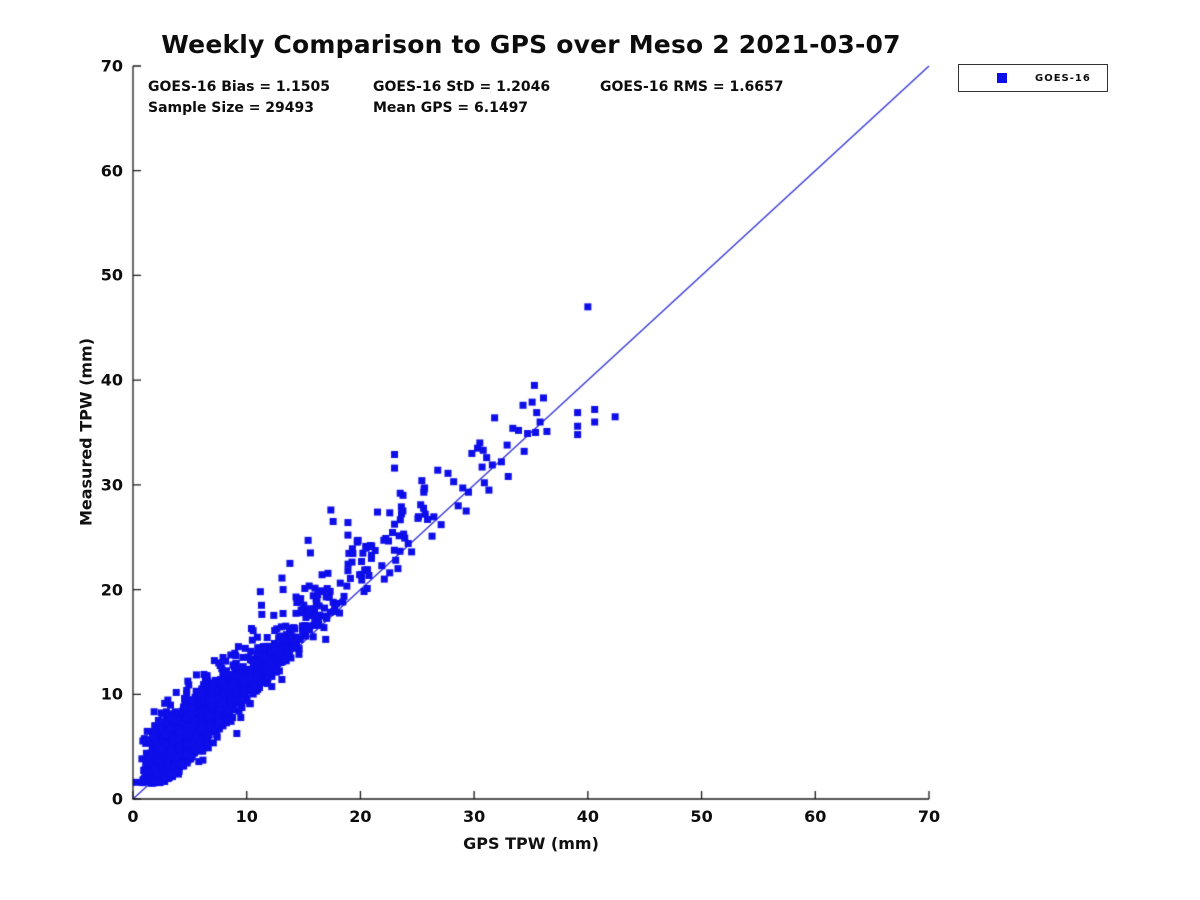 This screenshot has height=900, width=1200. Describe the element at coordinates (246, 816) in the screenshot. I see `x-tick-label: 10` at that location.